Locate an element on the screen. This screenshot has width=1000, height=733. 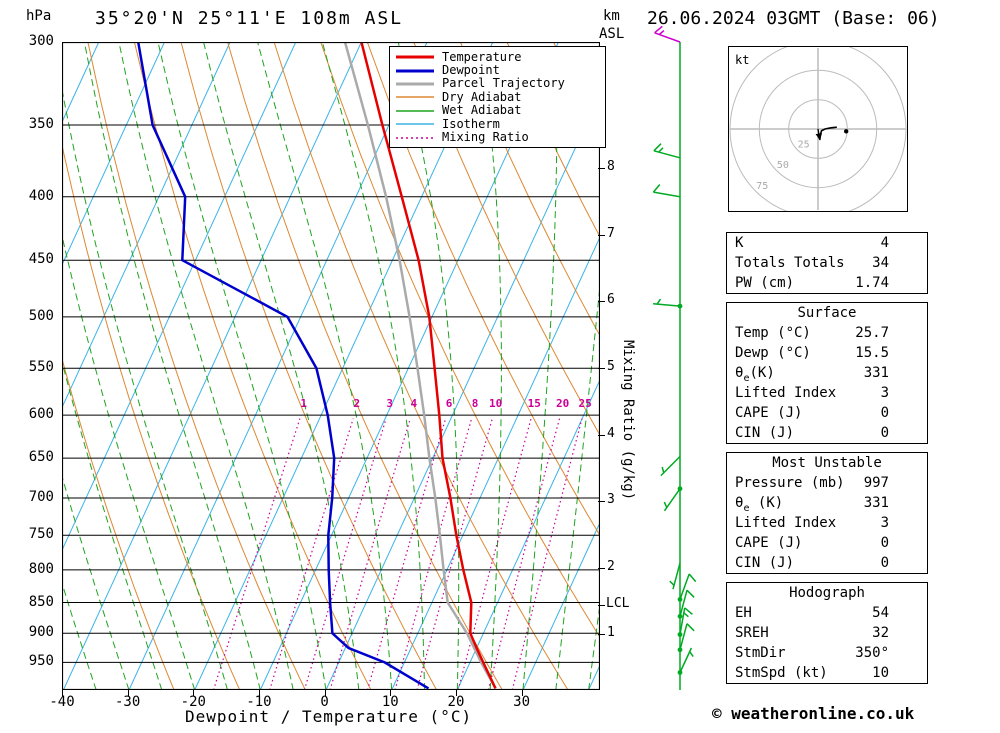
stat-row: θe(K) 331 is located at coordinates (827, 373).